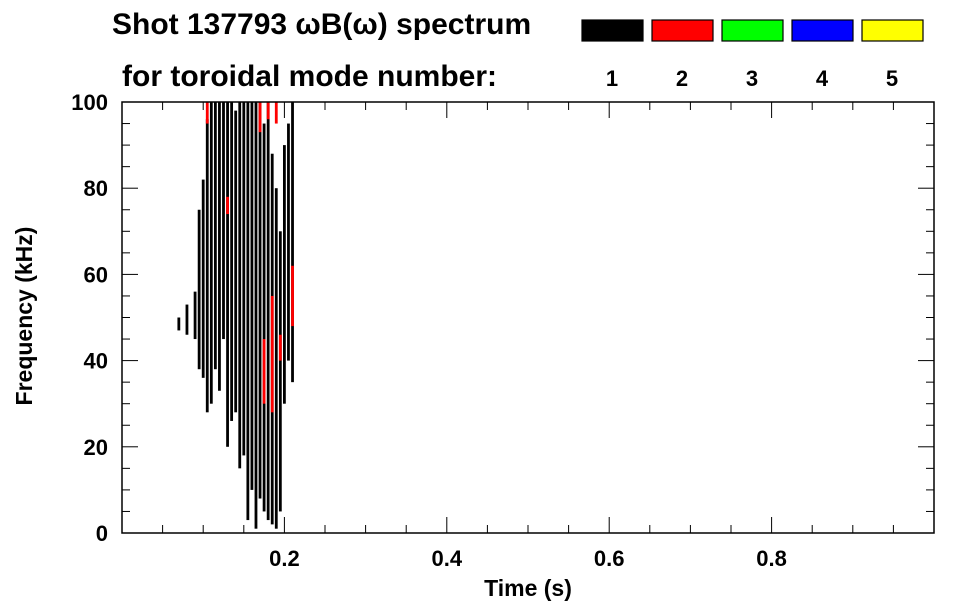  Describe the element at coordinates (102, 533) in the screenshot. I see `y-tick-label: 0` at that location.